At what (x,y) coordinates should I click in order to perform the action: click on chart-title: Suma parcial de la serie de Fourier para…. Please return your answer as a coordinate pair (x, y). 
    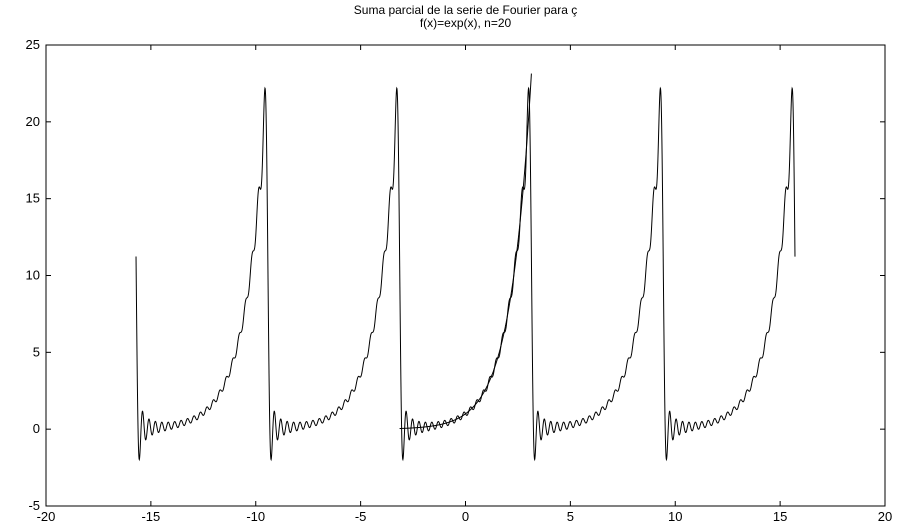
    Looking at the image, I should click on (465, 16).